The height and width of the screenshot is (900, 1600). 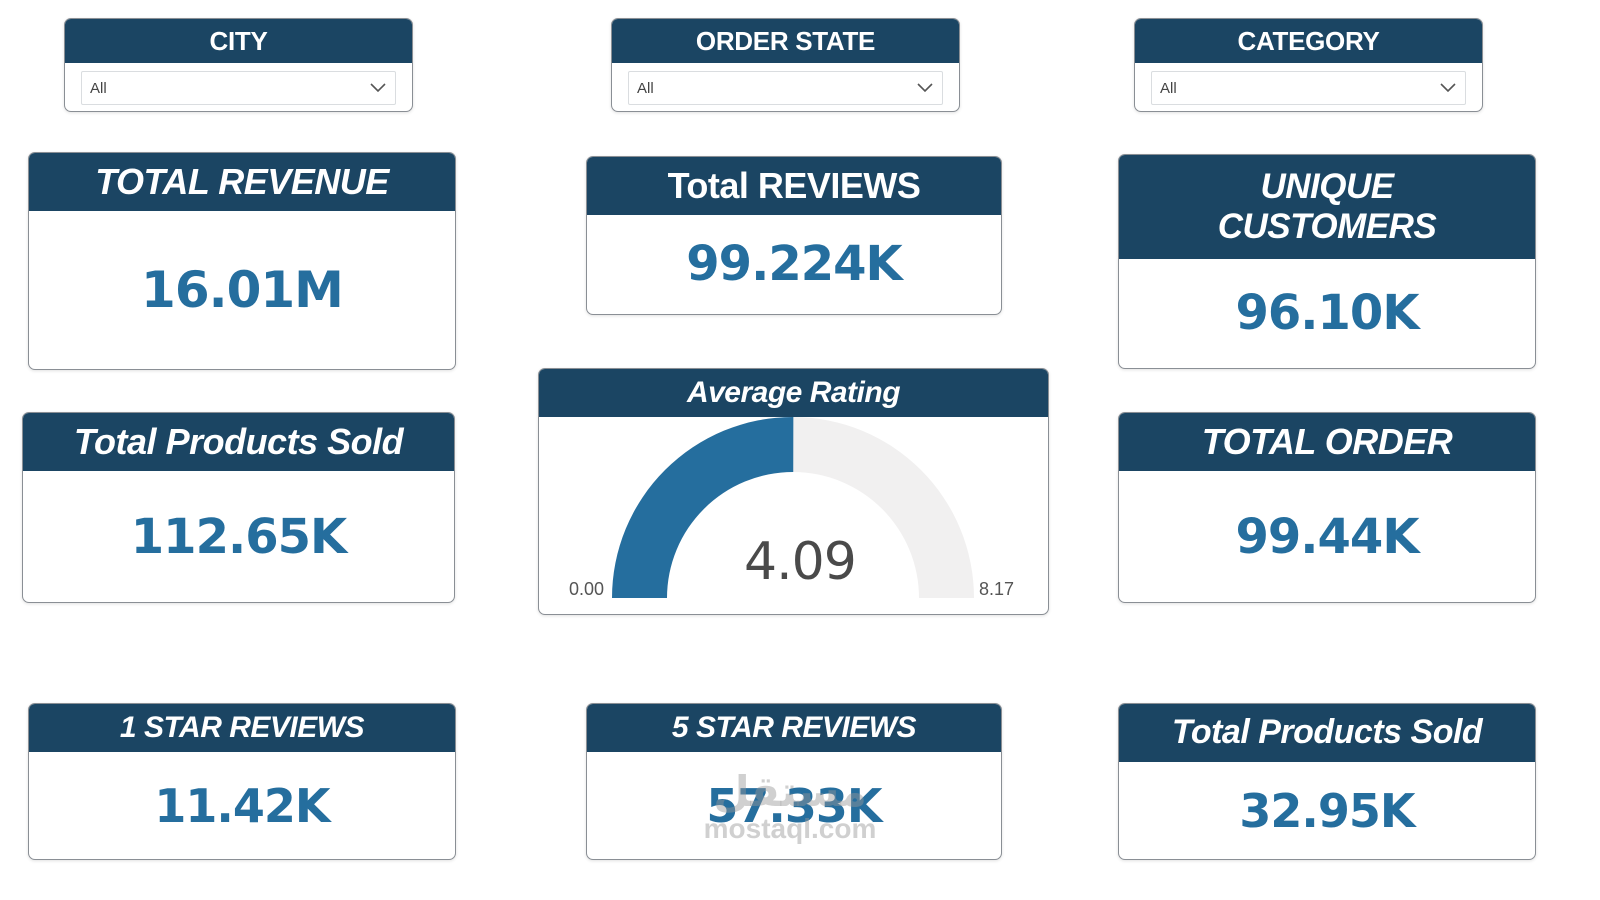 What do you see at coordinates (1327, 186) in the screenshot?
I see `unique-customers-title-line1: UNIQUE` at bounding box center [1327, 186].